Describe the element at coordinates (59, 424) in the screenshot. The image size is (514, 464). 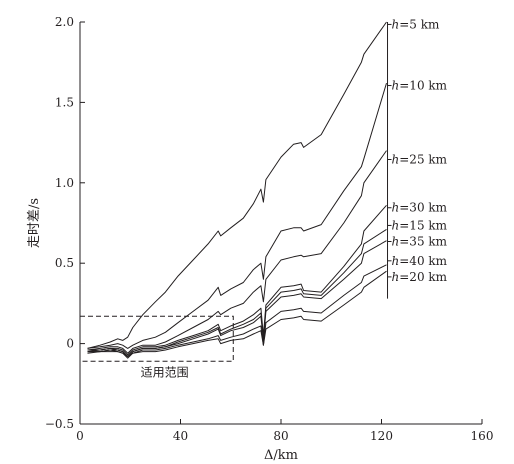
I see `y-tick-label: −0.5` at that location.